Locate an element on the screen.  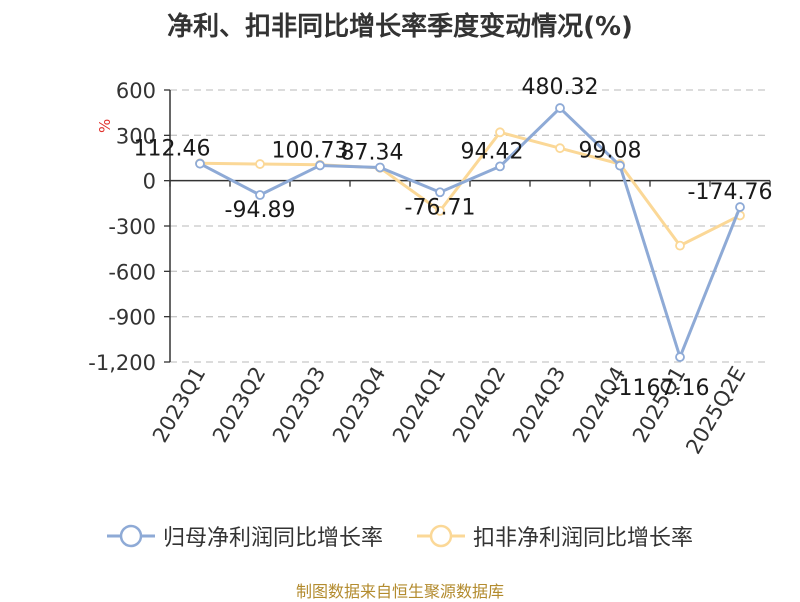
x-tick-label: 2023Q4 is located at coordinates (359, 405).